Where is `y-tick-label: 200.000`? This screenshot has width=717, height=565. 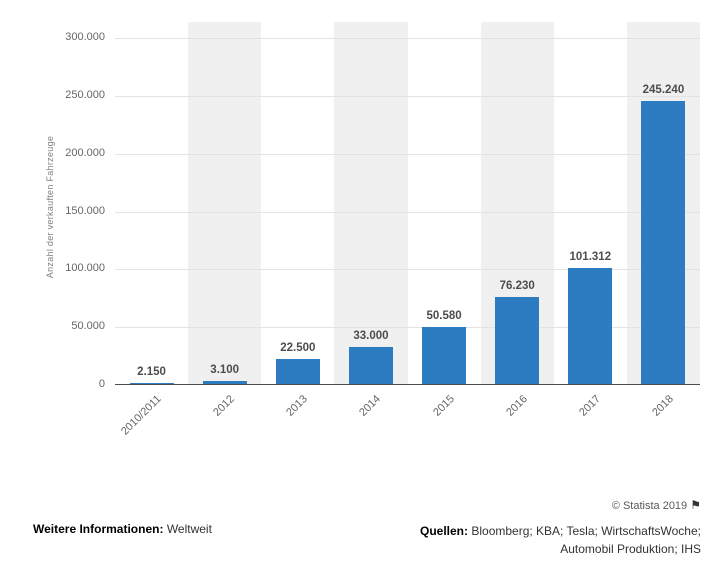 y-tick-label: 200.000 is located at coordinates (85, 152).